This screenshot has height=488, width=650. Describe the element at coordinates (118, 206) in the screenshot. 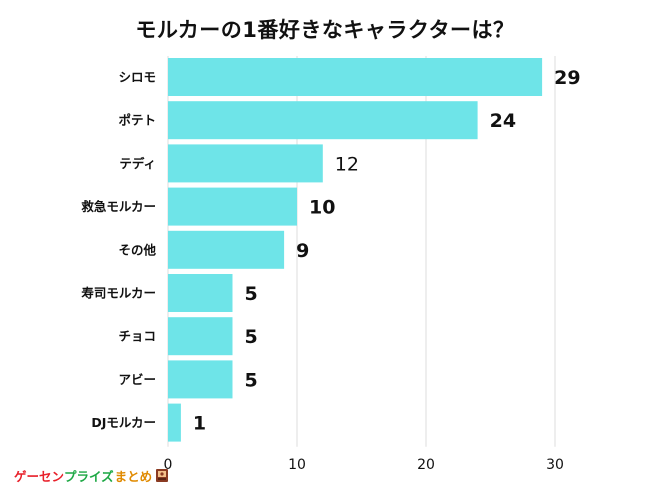

I see `category-label: 救急モルカー` at that location.